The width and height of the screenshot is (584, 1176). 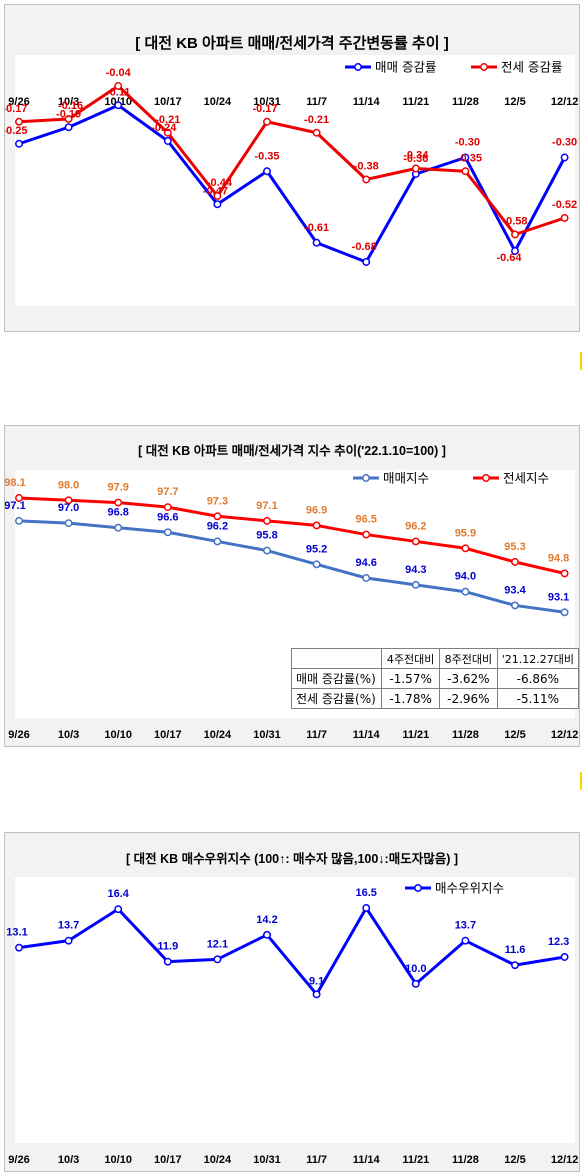 What do you see at coordinates (435, 658) in the screenshot?
I see `table-header-row: 4주전대비 8주전대비 '21.12.27대비` at bounding box center [435, 658].